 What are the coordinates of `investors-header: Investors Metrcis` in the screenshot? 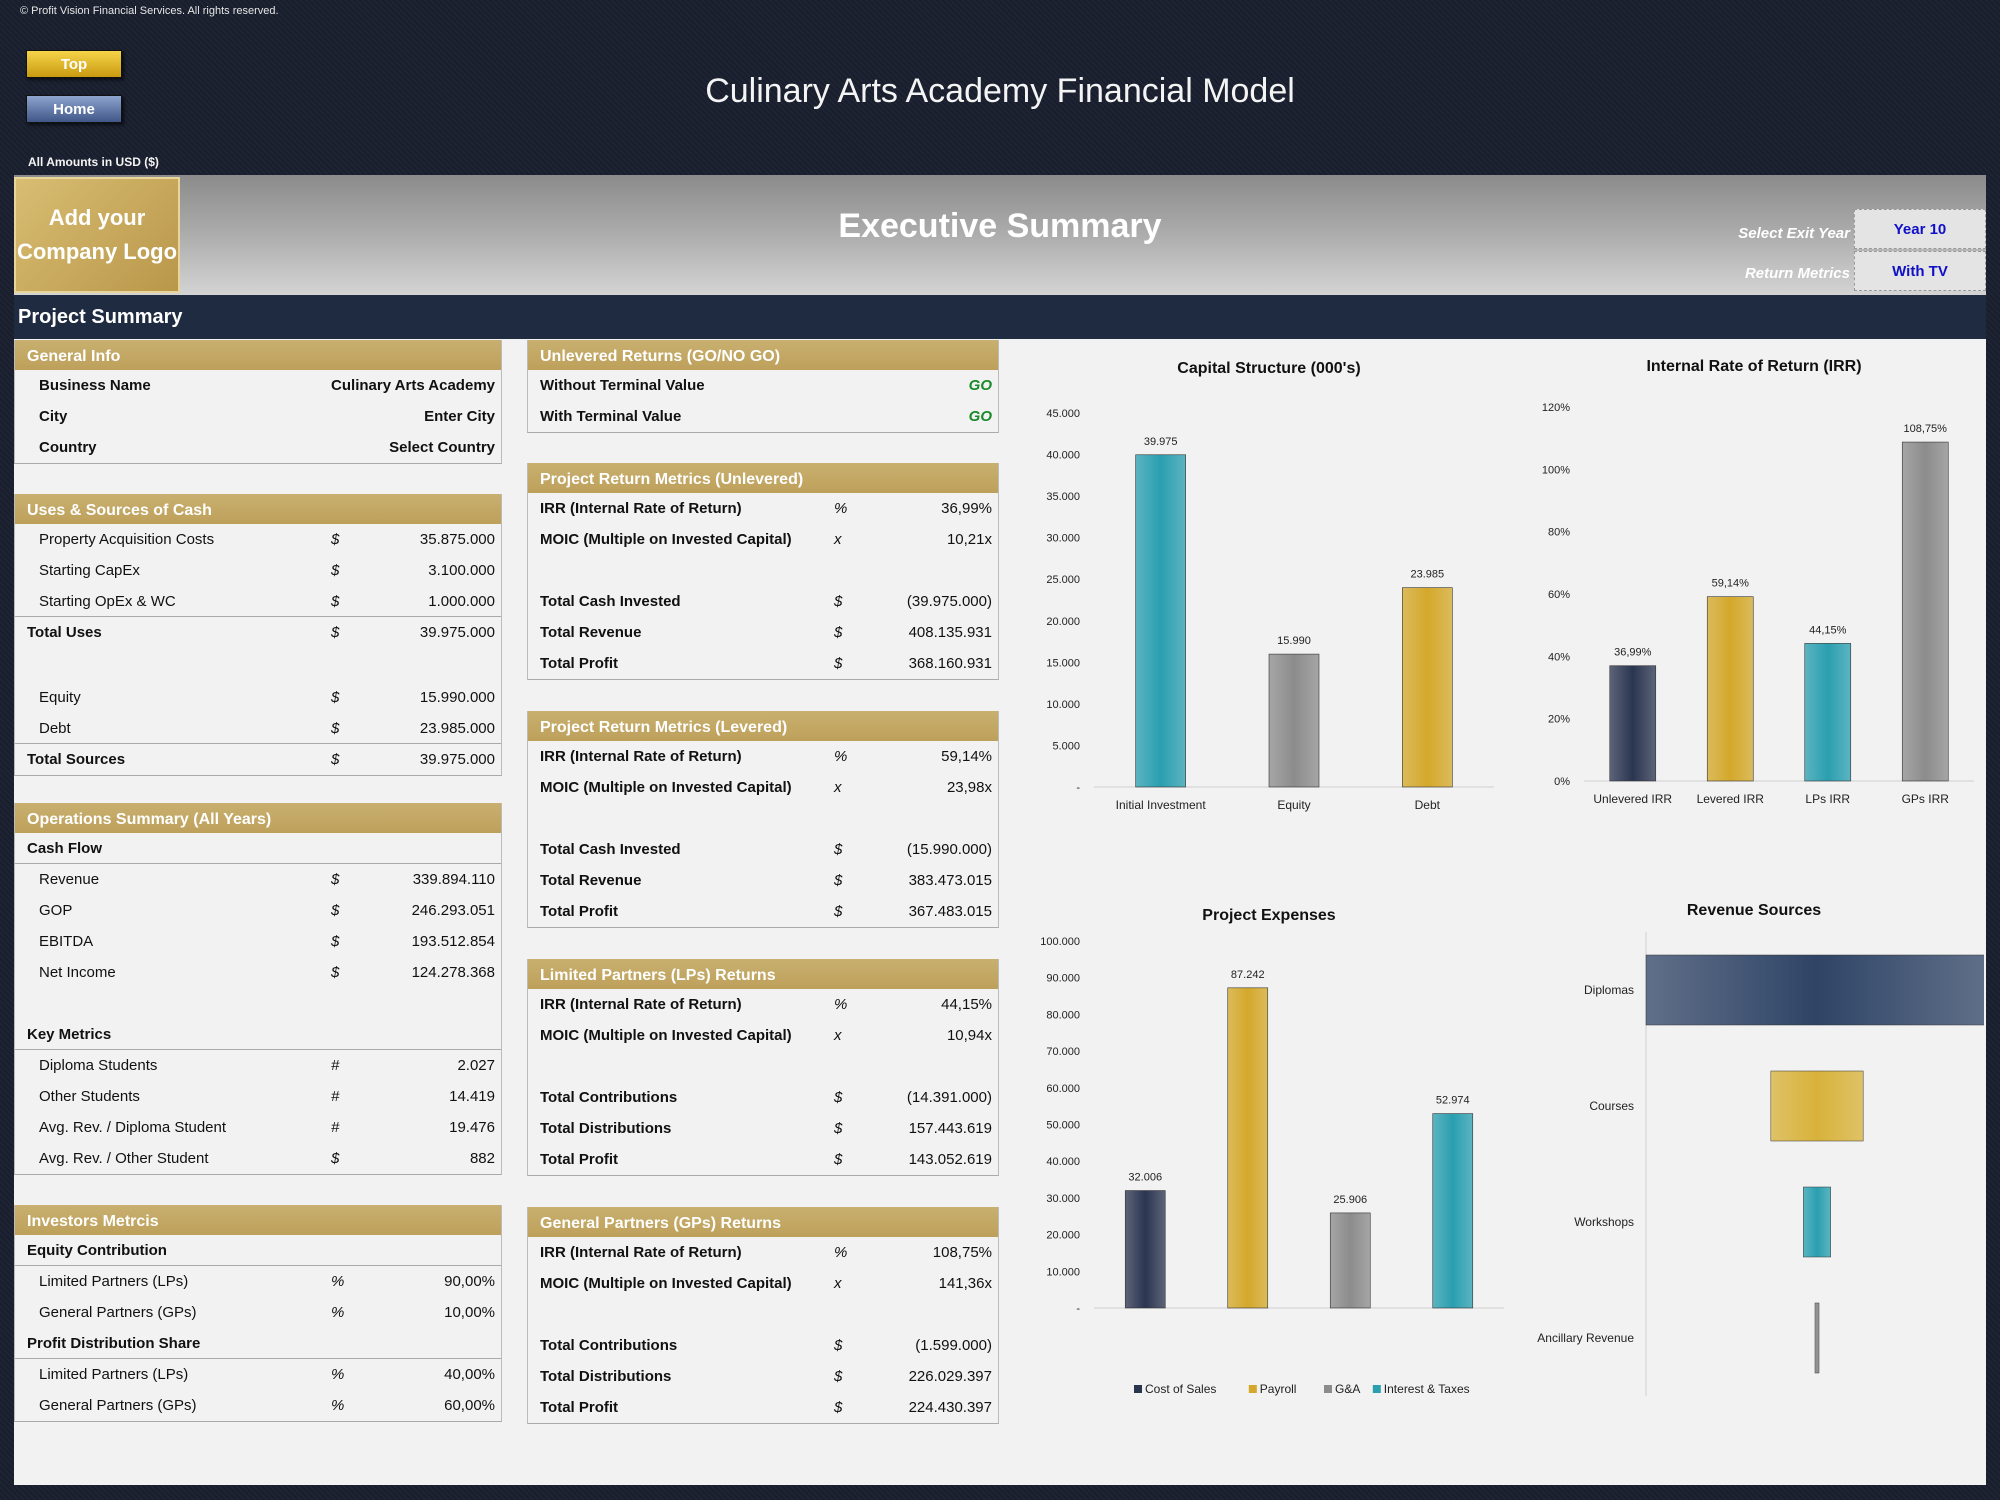 It's located at (258, 1220).